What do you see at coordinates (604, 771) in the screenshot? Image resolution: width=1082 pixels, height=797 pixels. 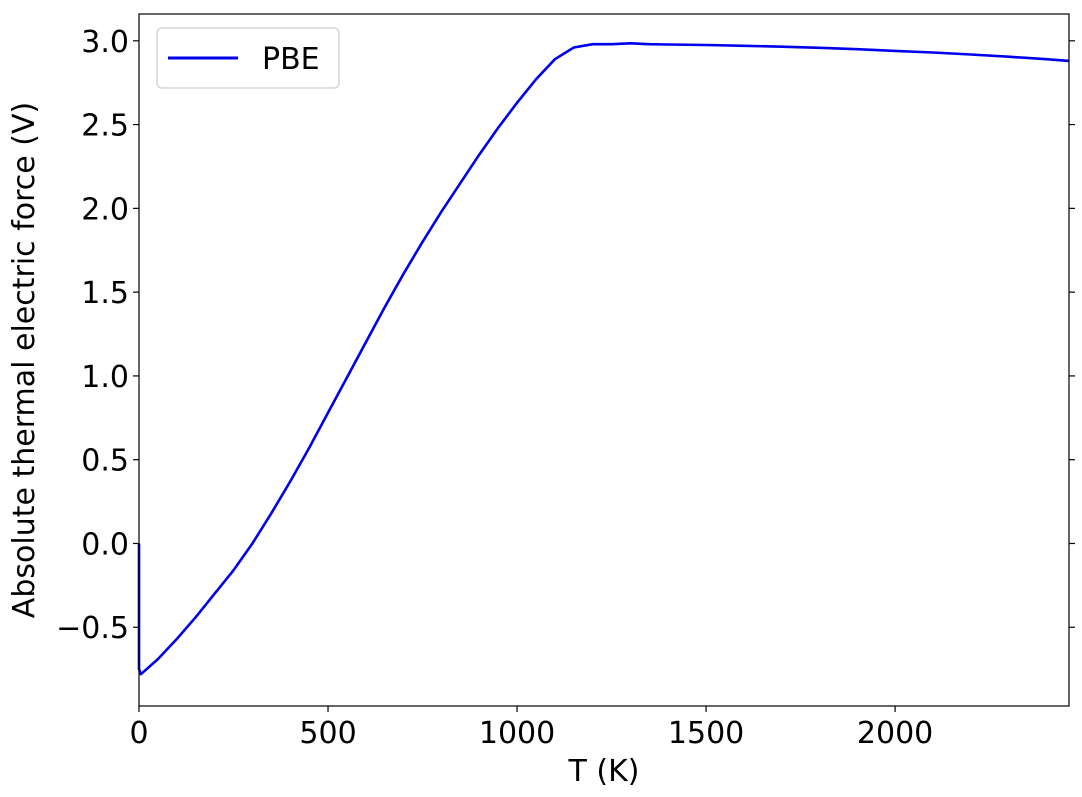 I see `x-axis-label: T (K)` at bounding box center [604, 771].